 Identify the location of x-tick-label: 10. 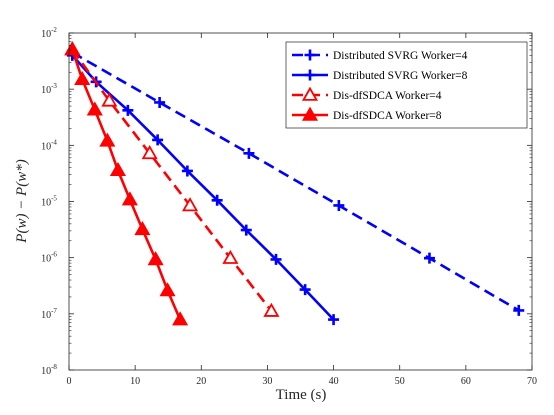
(135, 381).